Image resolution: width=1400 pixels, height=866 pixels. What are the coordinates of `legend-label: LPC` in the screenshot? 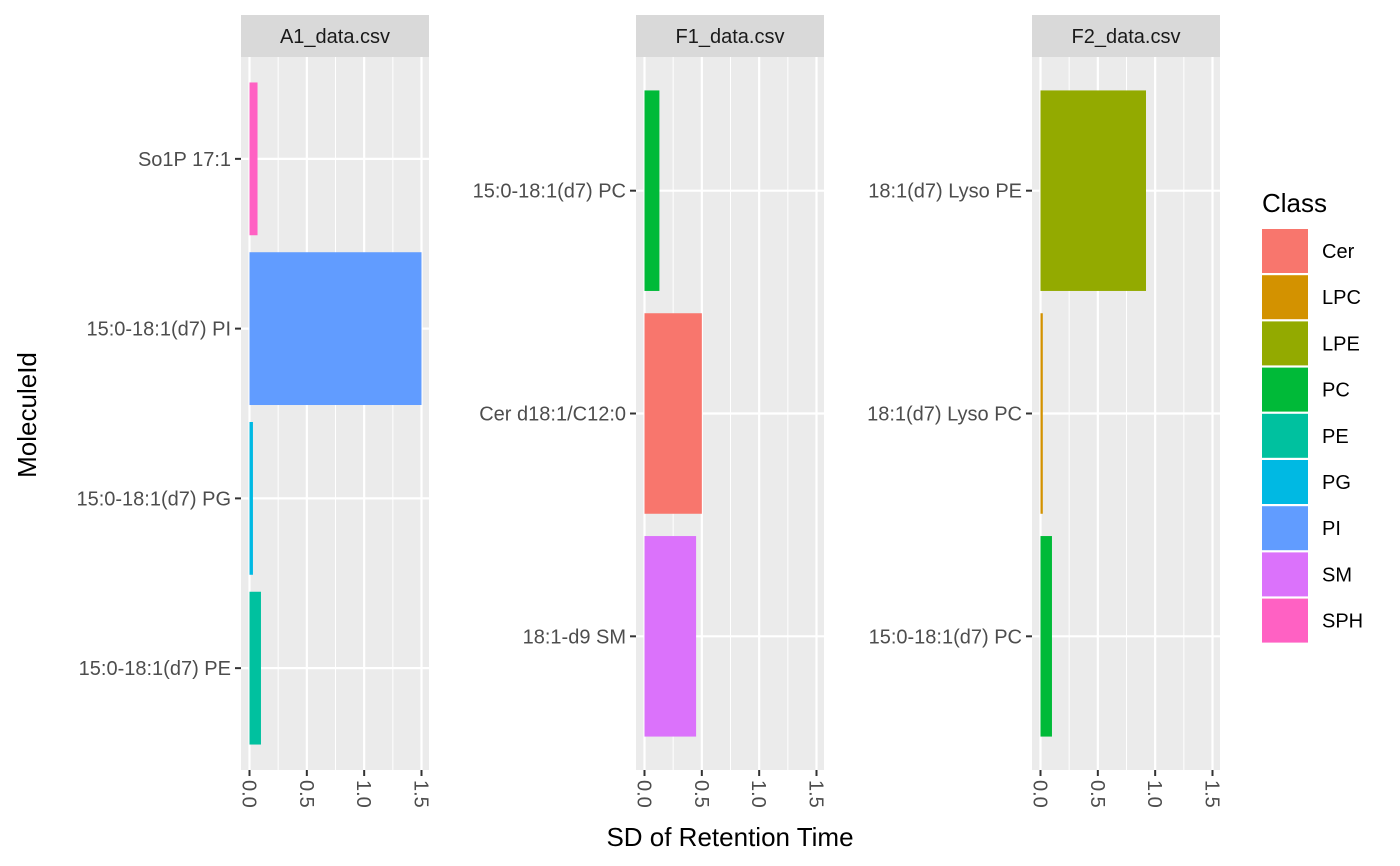 It's located at (1341, 298).